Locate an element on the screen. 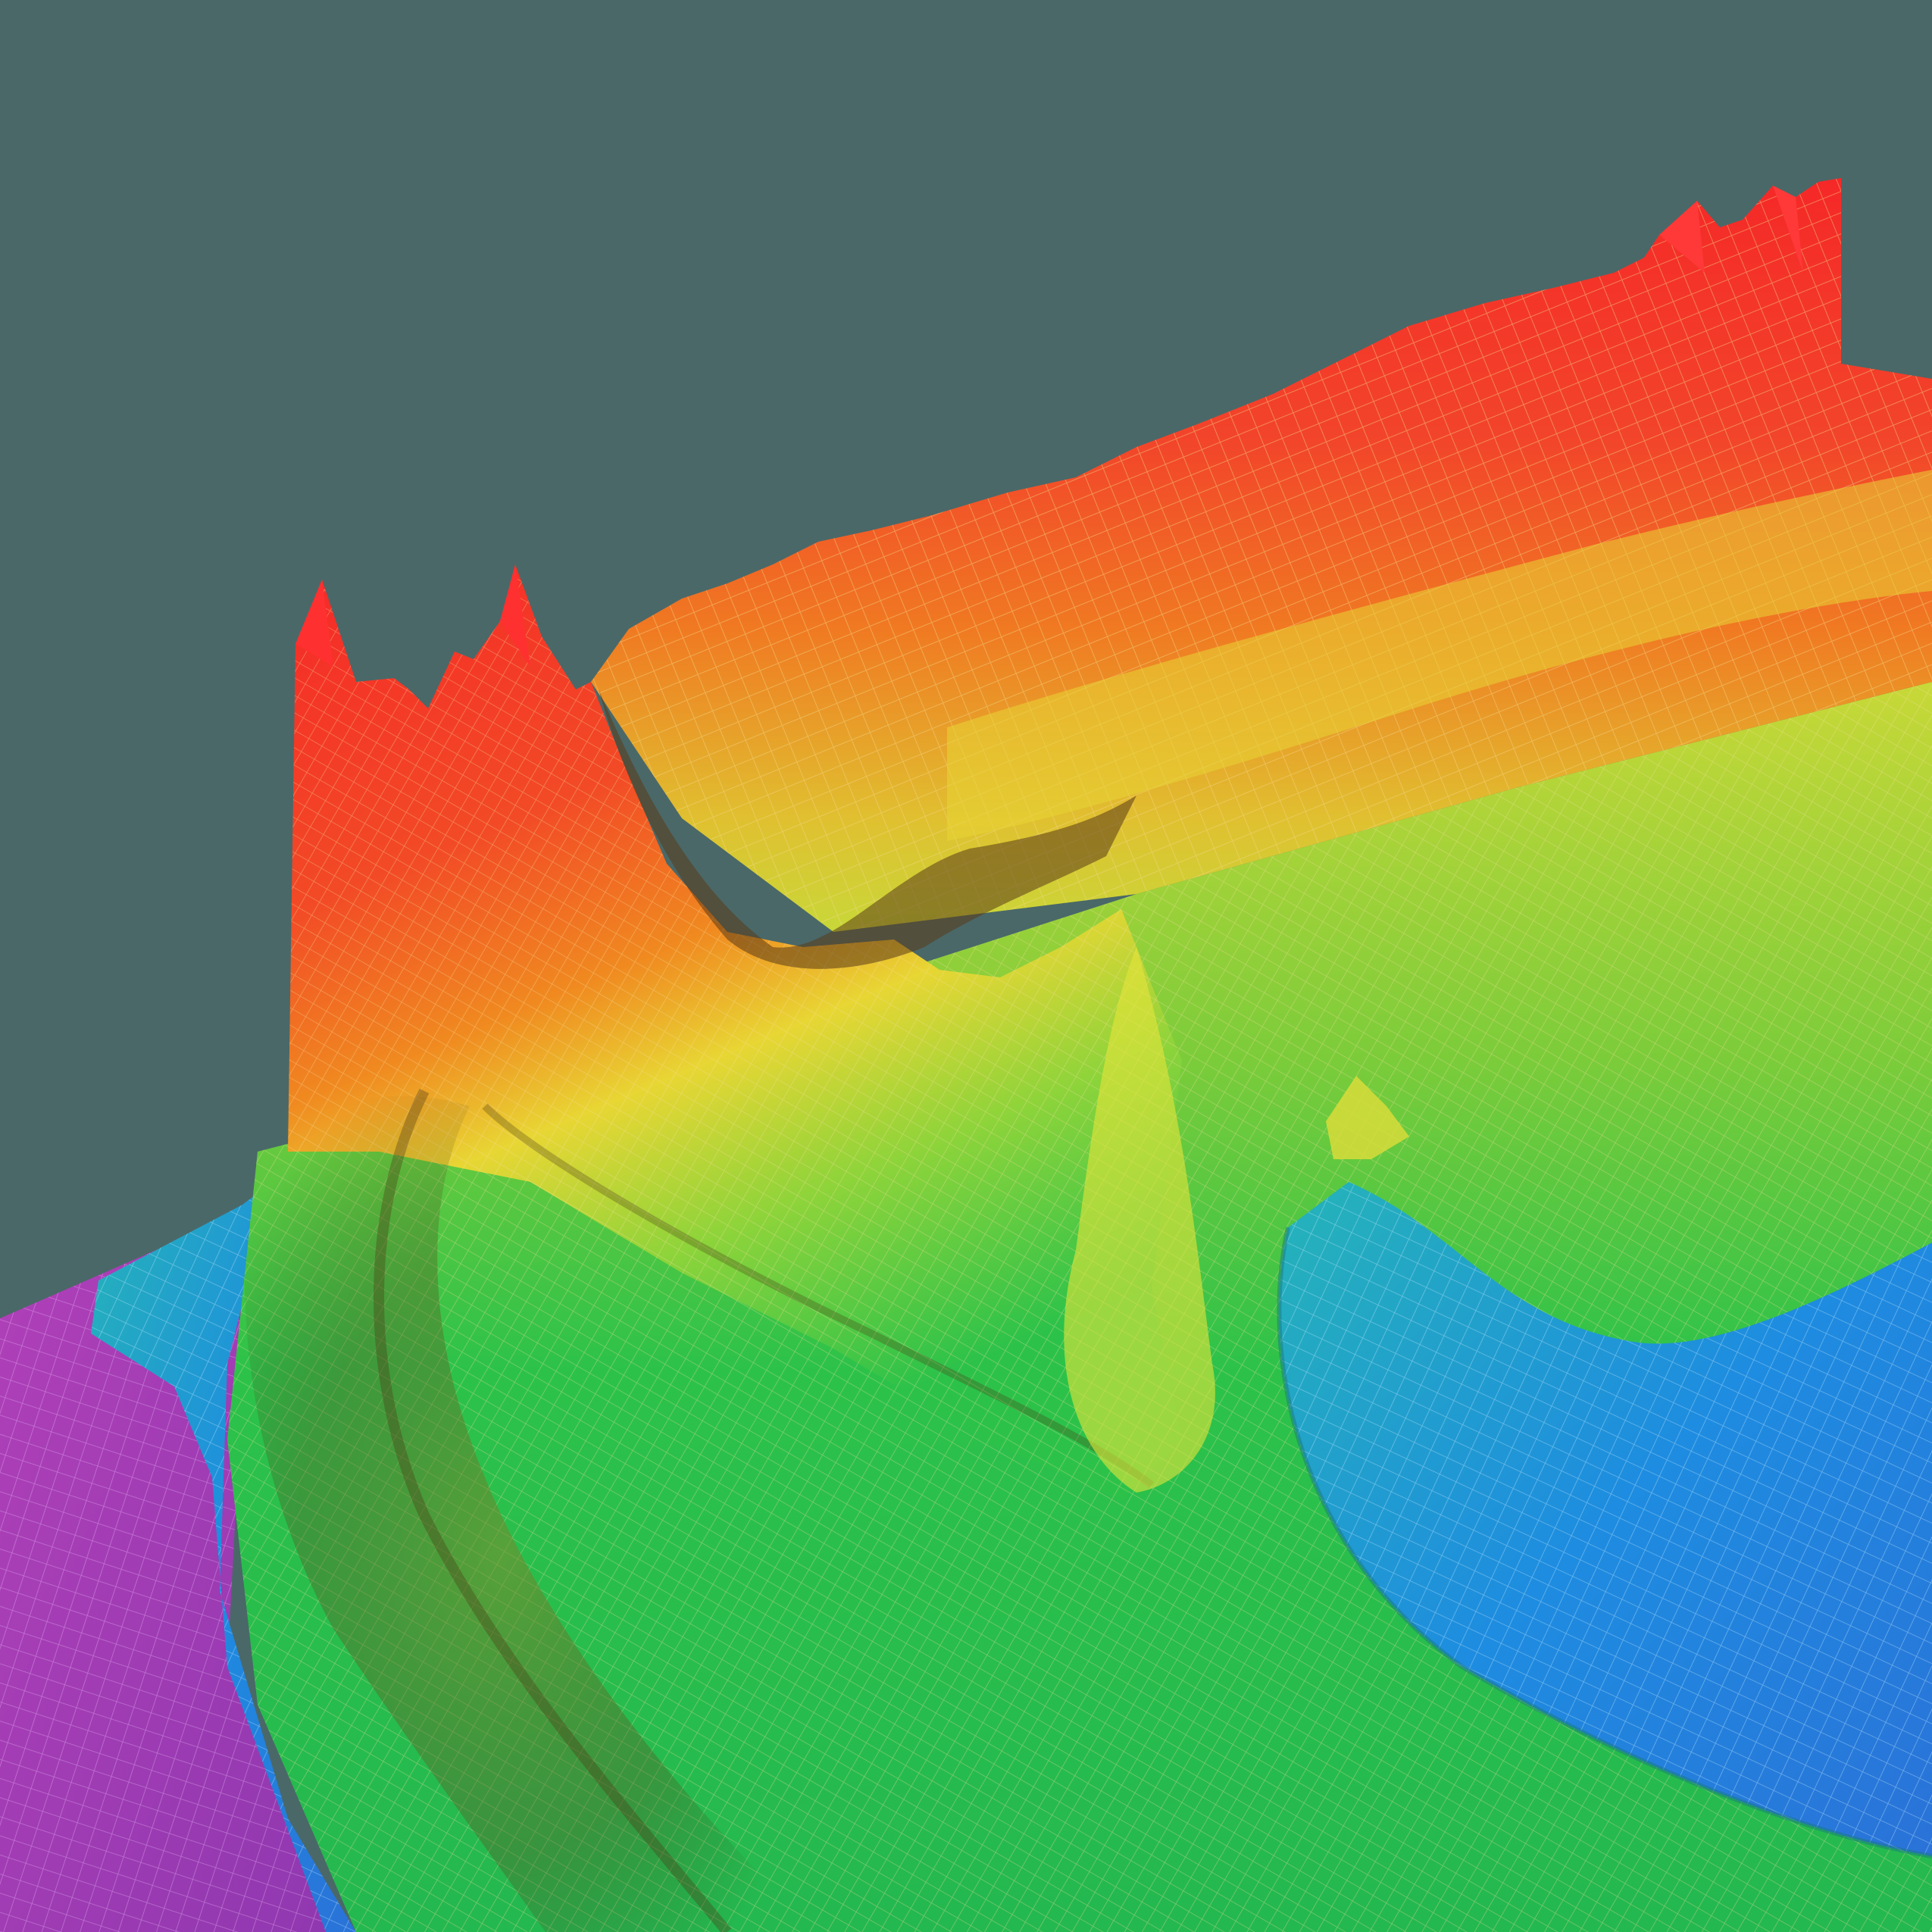 The width and height of the screenshot is (1932, 1932). low-band-right is located at coordinates (1605, 1520).